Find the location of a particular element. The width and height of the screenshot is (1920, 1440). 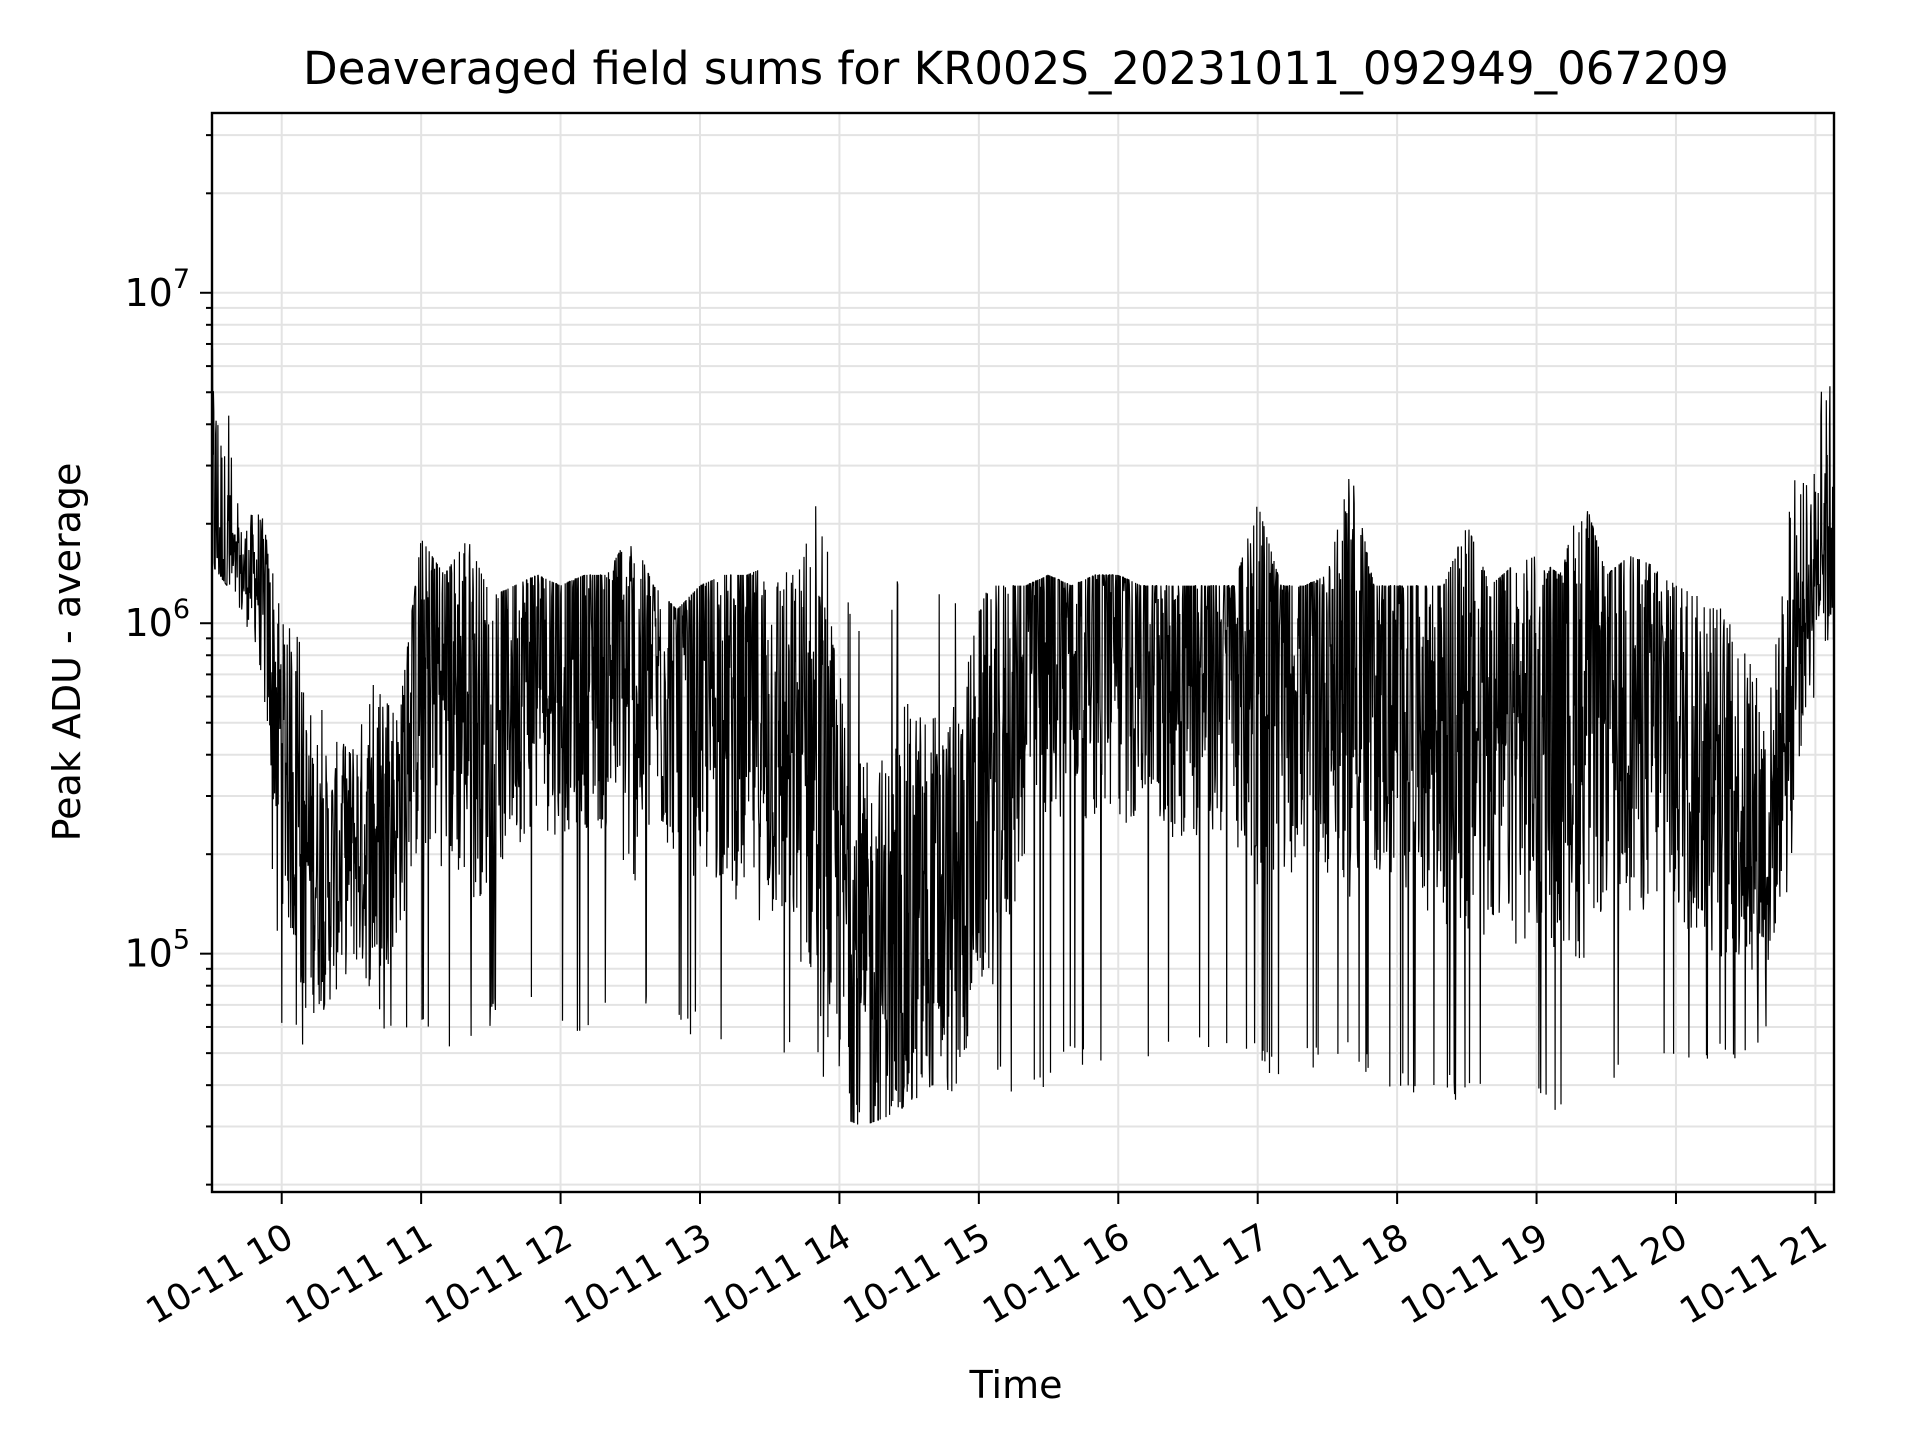

y-axis: 10⁵ 10⁶ 10⁷ is located at coordinates (168, 660).